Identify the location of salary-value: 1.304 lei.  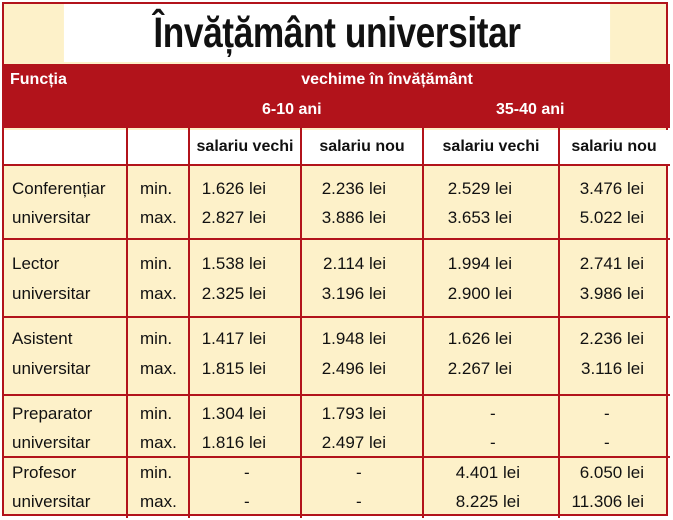
(233, 413).